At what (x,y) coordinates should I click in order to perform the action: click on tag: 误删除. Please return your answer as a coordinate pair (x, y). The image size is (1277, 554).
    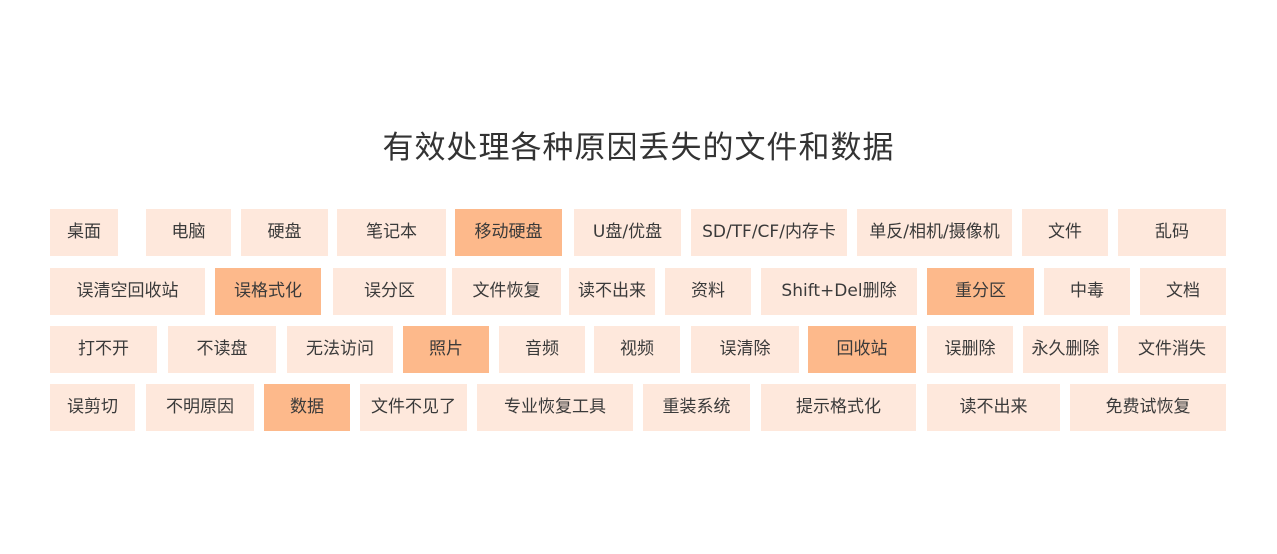
    Looking at the image, I should click on (970, 349).